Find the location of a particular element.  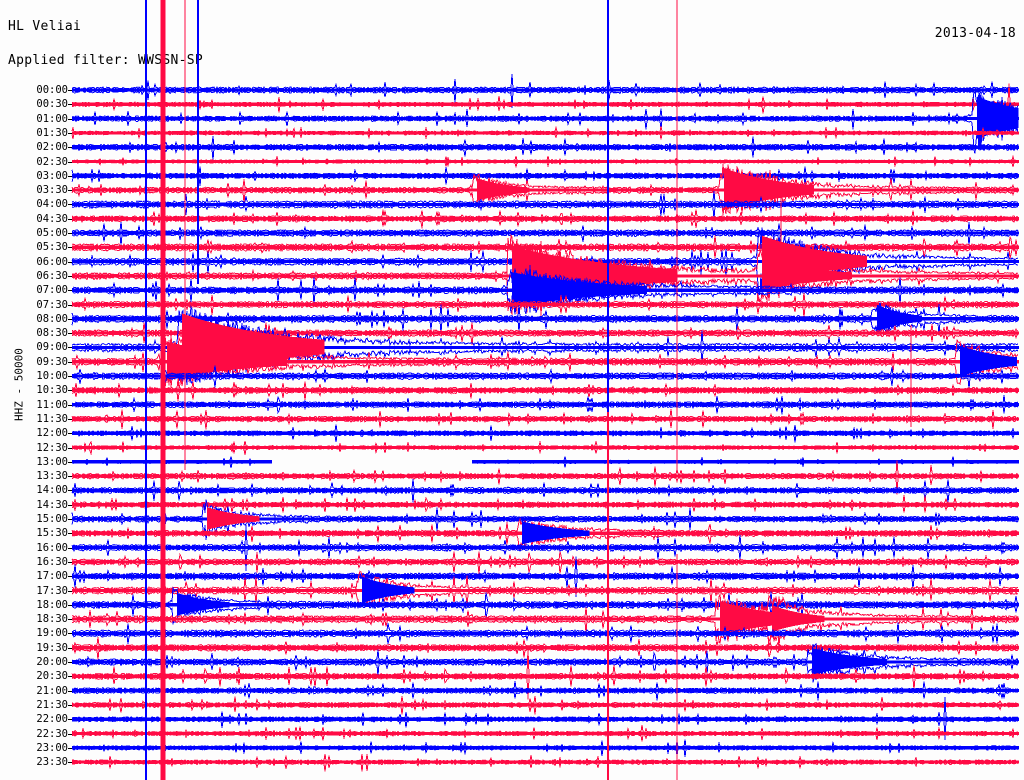

time-label-23-00: 23:00 is located at coordinates (52, 747).